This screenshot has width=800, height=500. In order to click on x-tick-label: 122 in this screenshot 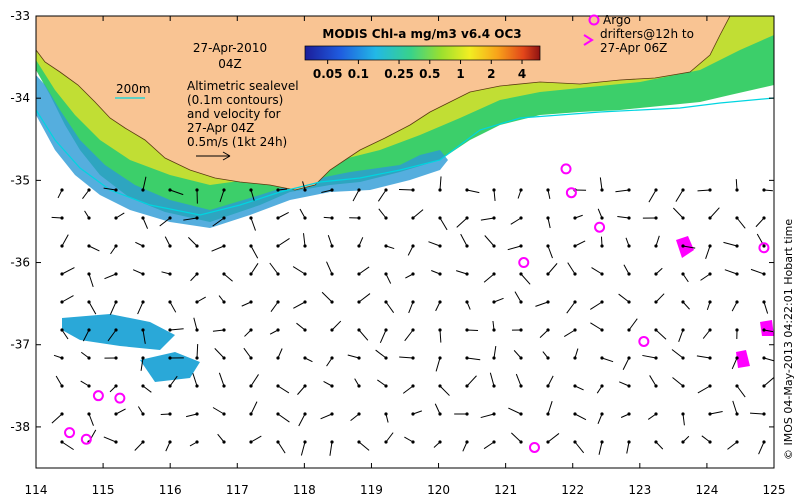, I will do `click(572, 490)`.